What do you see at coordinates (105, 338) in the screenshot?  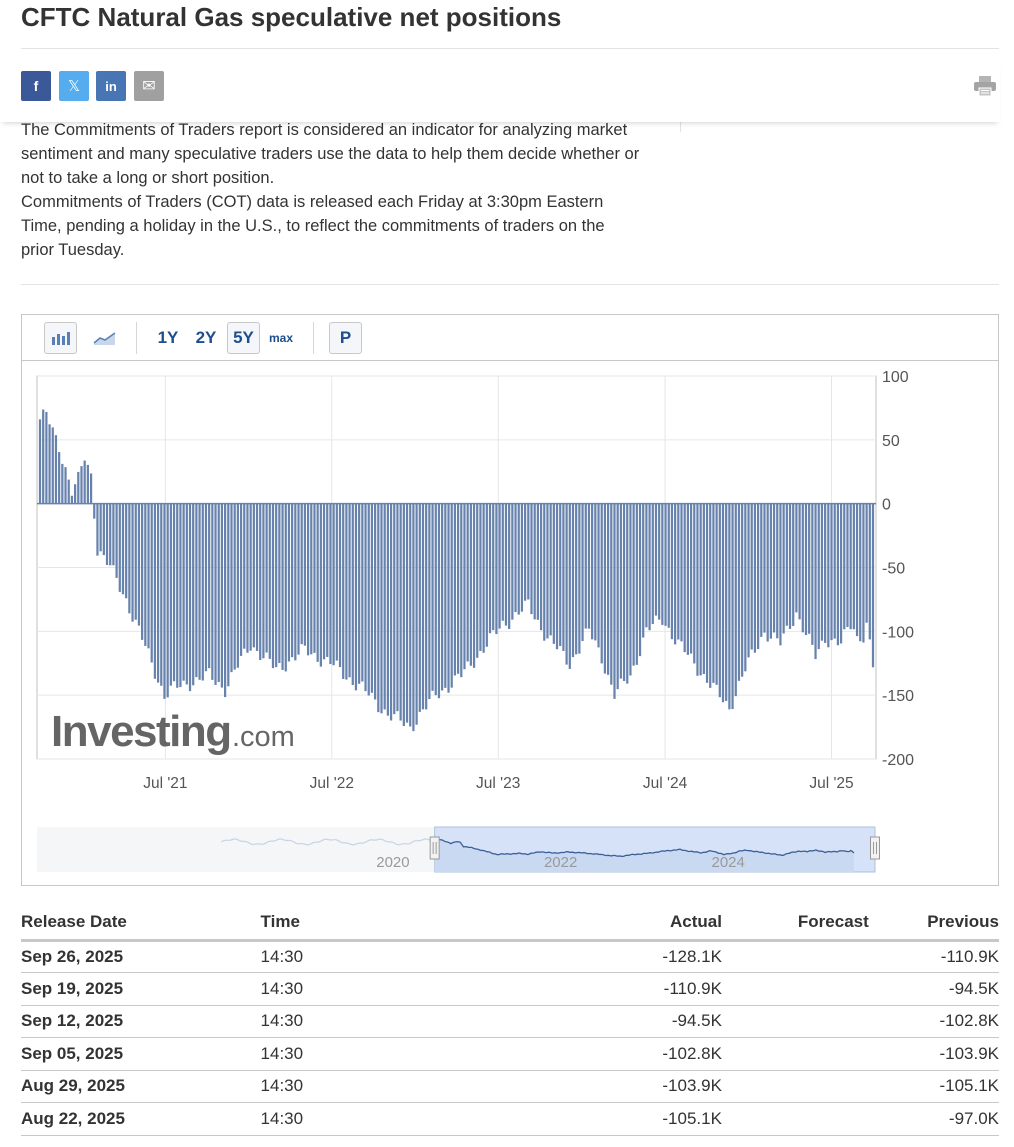 I see `line-chart-button` at bounding box center [105, 338].